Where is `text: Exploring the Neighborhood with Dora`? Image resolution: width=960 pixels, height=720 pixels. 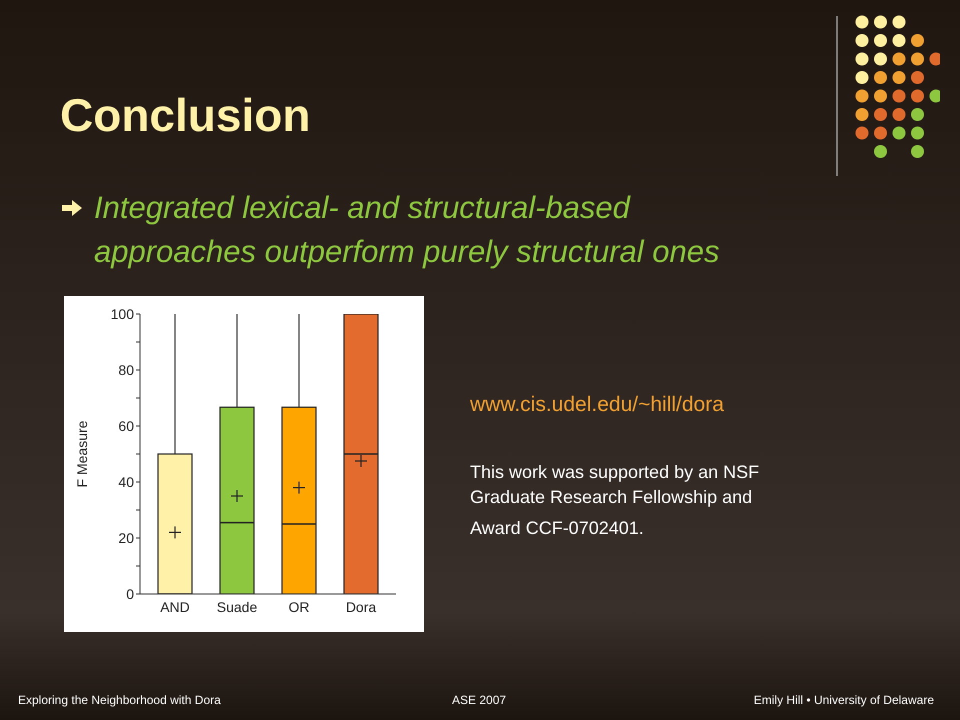 text: Exploring the Neighborhood with Dora is located at coordinates (119, 700).